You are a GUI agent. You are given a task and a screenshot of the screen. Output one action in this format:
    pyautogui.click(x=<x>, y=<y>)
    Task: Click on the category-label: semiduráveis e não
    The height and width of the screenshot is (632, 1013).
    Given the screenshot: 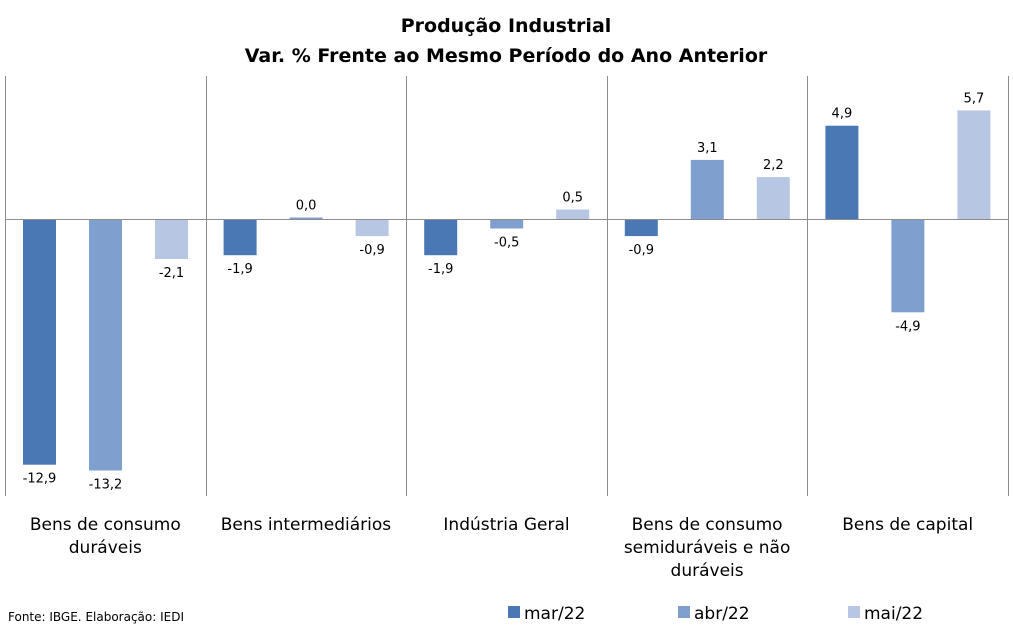 What is the action you would take?
    pyautogui.click(x=707, y=548)
    